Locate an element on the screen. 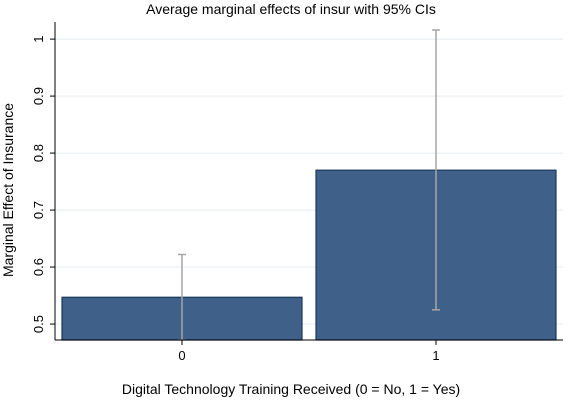 This screenshot has height=400, width=569. y-tick-label: 0.9 is located at coordinates (38, 96).